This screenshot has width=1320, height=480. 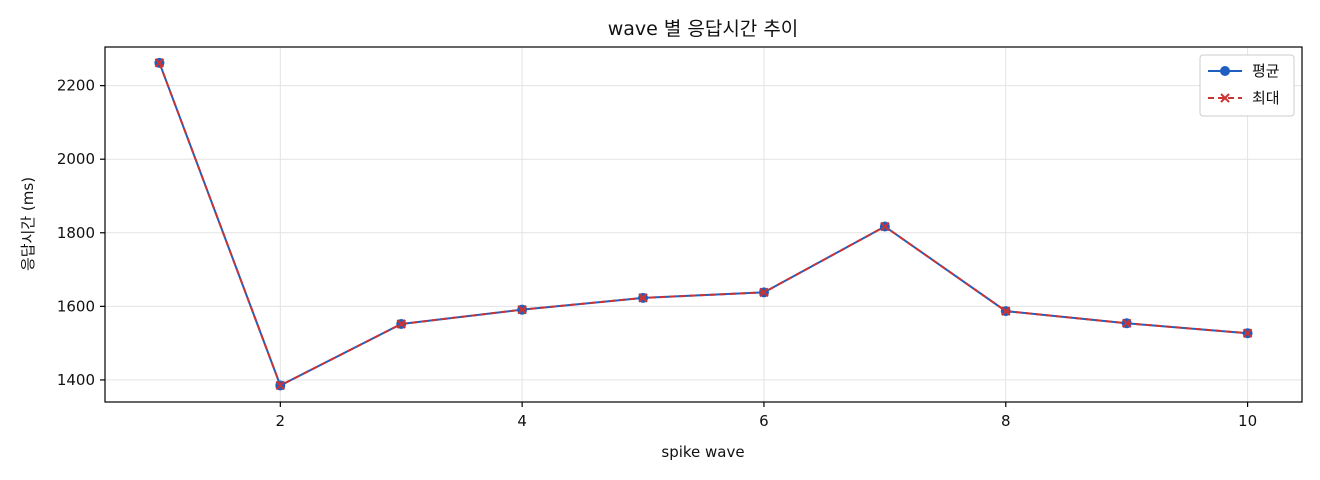 What do you see at coordinates (76, 380) in the screenshot?
I see `y-tick-label: 1400` at bounding box center [76, 380].